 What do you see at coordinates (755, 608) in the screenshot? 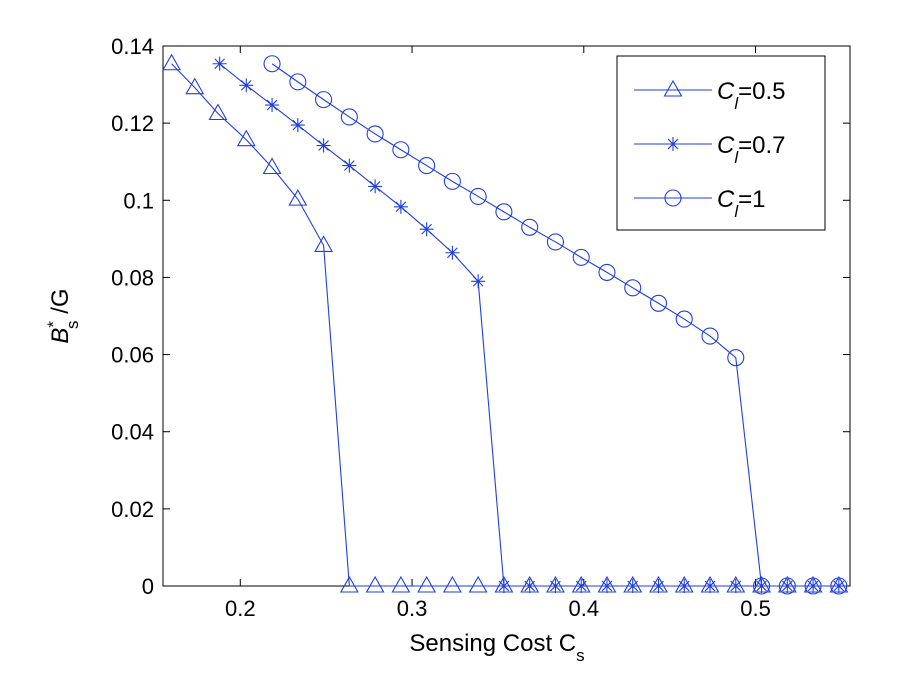
I see `x-tick-label: 0.5` at bounding box center [755, 608].